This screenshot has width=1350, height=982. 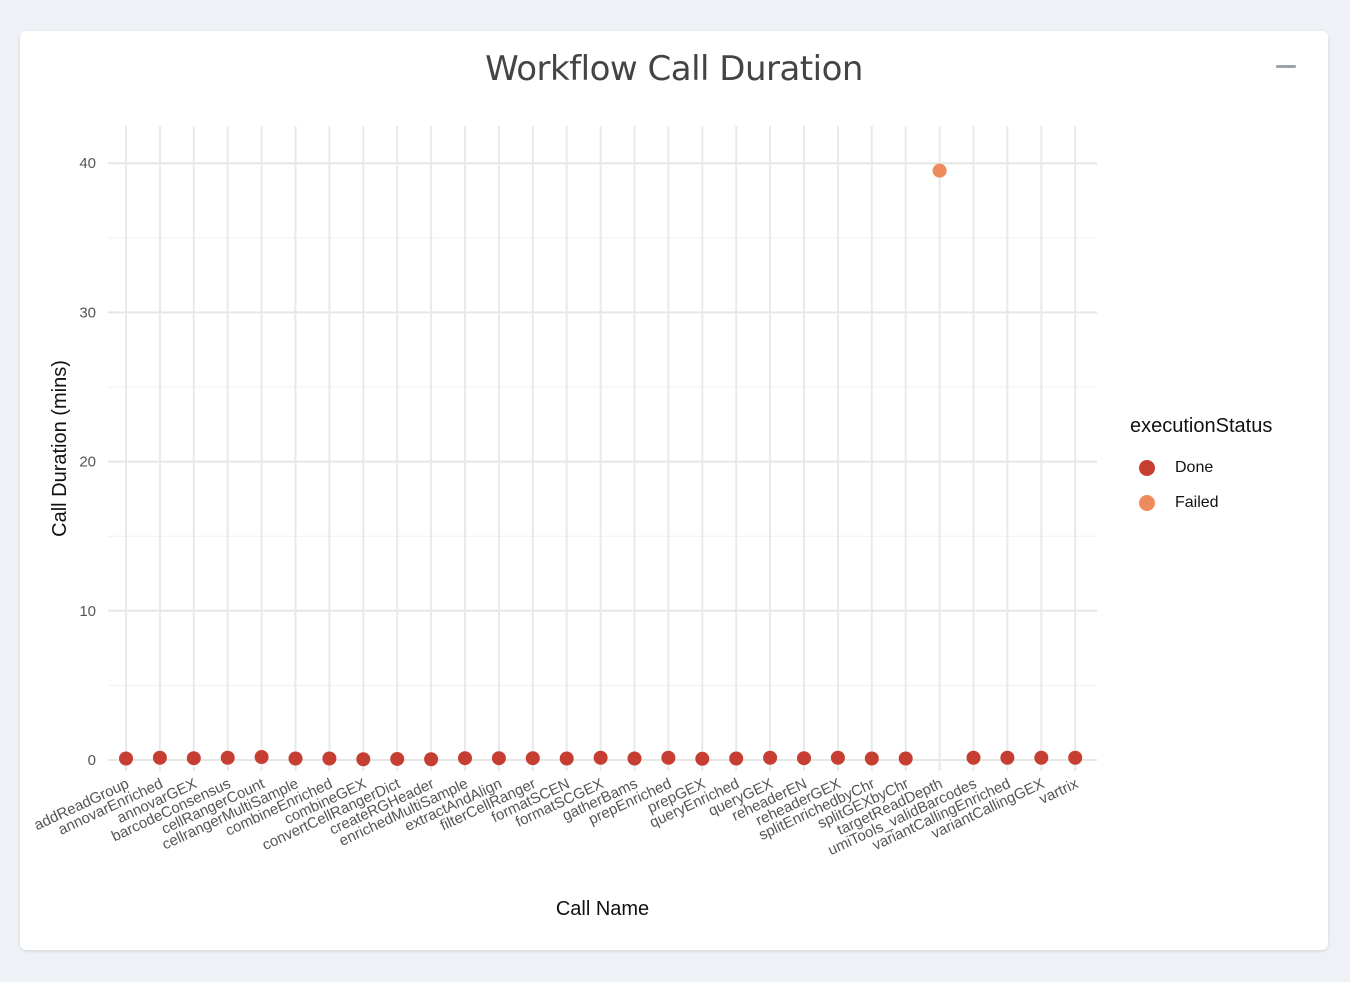 I want to click on y-tick-label: 40, so click(x=87, y=163).